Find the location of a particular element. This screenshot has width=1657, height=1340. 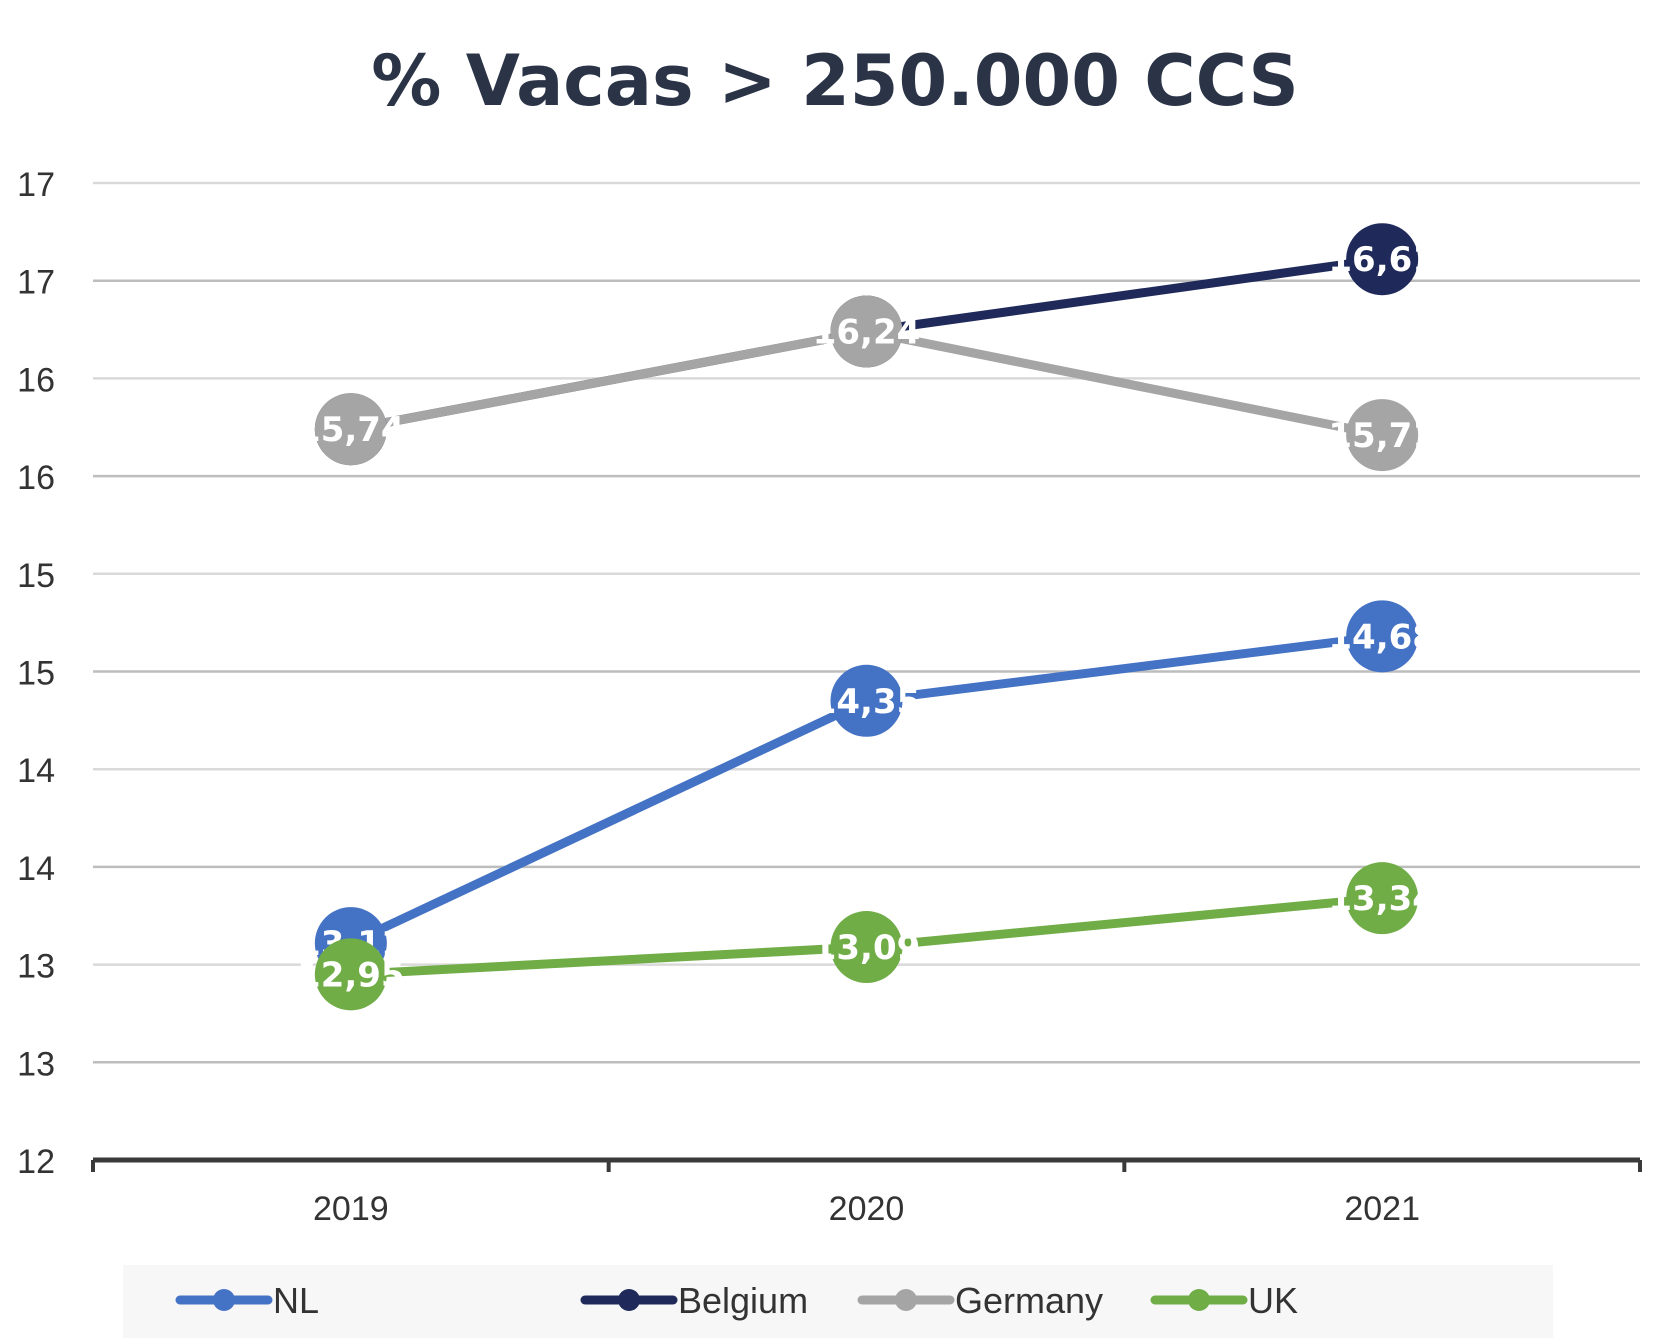

y-tick-label: 12 is located at coordinates (36, 1162).